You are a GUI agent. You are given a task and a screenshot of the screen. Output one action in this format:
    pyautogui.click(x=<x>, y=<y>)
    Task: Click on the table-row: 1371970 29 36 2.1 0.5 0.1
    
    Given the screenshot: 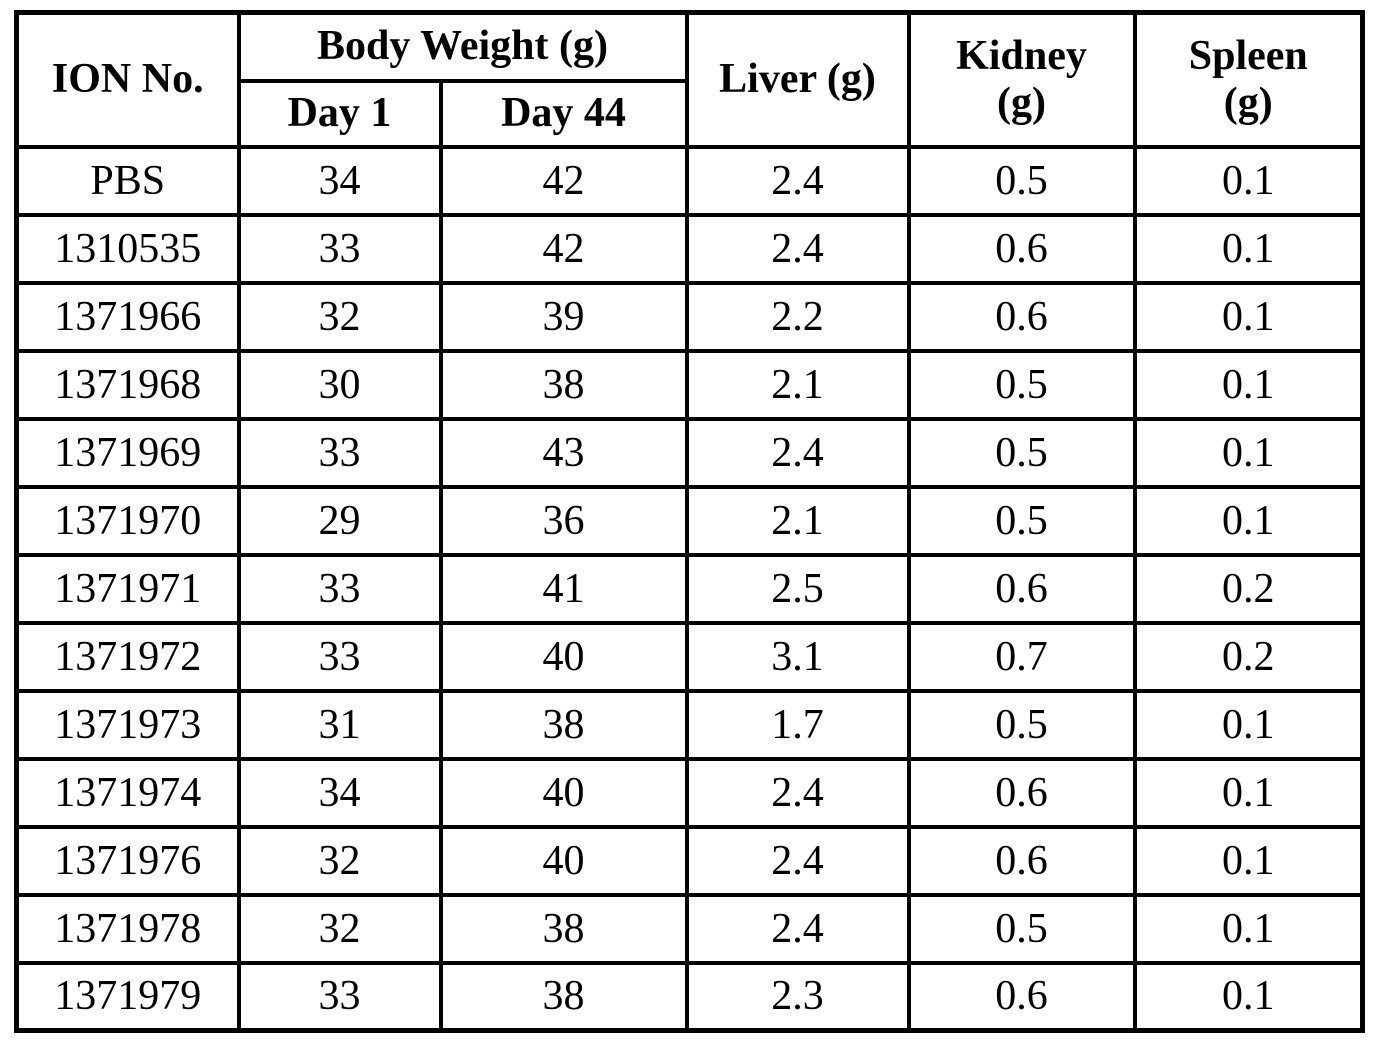 What is the action you would take?
    pyautogui.click(x=689, y=520)
    